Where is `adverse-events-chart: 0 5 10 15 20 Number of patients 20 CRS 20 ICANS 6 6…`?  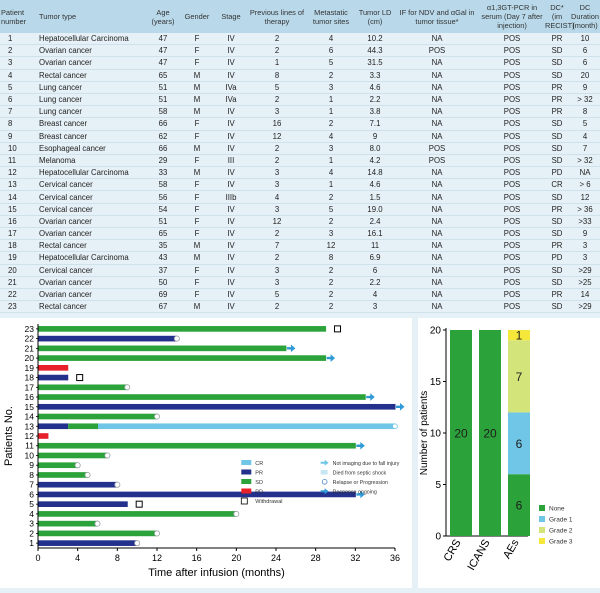
adverse-events-chart: 0 5 10 15 20 Number of patients 20 CRS 20 ICANS 6 6… is located at coordinates (509, 455).